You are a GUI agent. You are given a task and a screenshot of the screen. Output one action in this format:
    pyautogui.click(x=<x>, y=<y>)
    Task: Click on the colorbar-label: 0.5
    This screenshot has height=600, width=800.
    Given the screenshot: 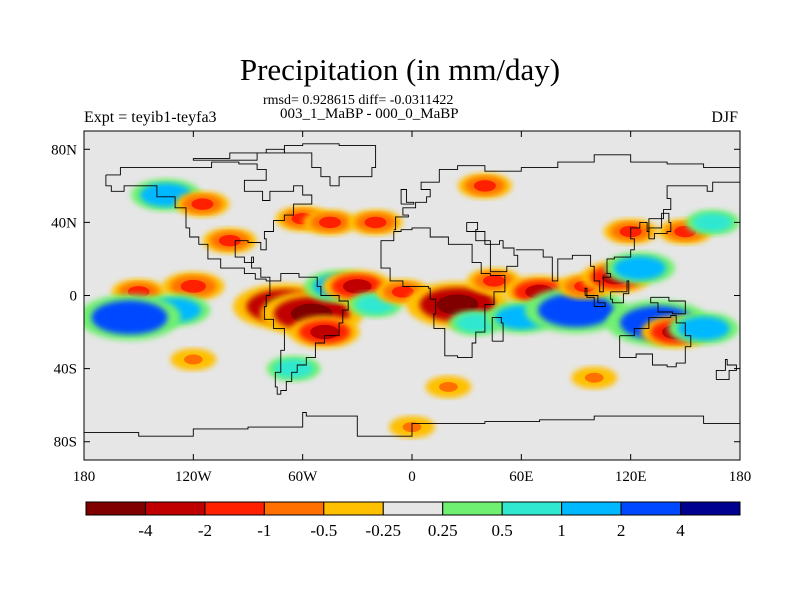 What is the action you would take?
    pyautogui.click(x=502, y=530)
    